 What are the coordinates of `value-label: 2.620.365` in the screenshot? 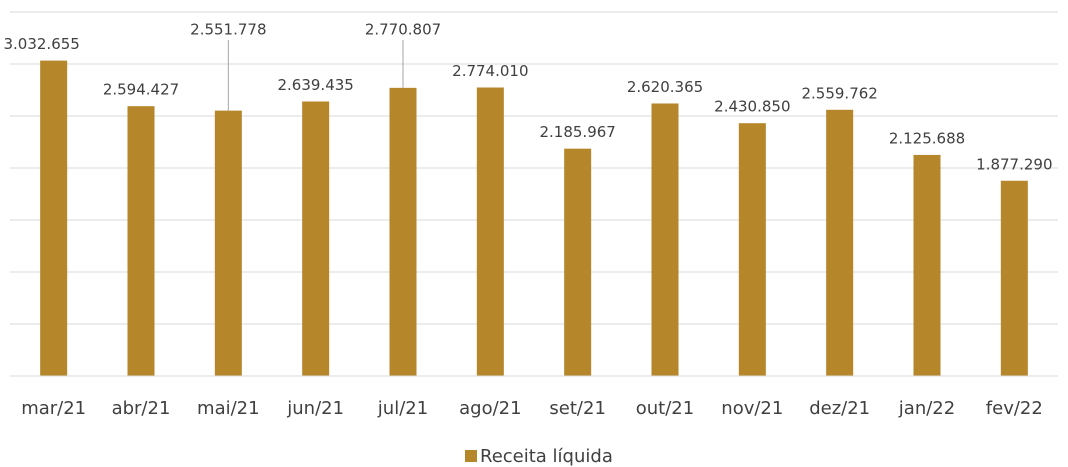 It's located at (665, 87).